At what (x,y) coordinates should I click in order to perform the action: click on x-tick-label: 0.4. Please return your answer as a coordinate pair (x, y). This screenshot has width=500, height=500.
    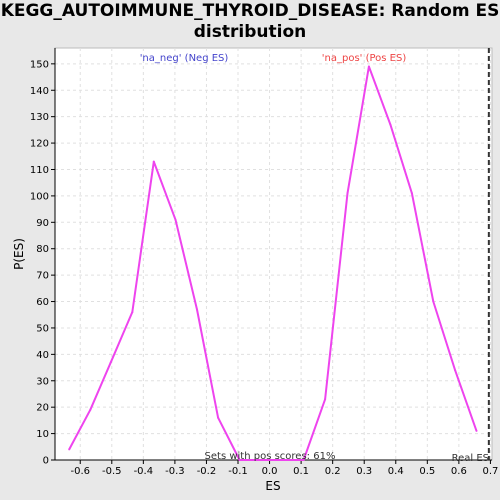
    Looking at the image, I should click on (396, 471).